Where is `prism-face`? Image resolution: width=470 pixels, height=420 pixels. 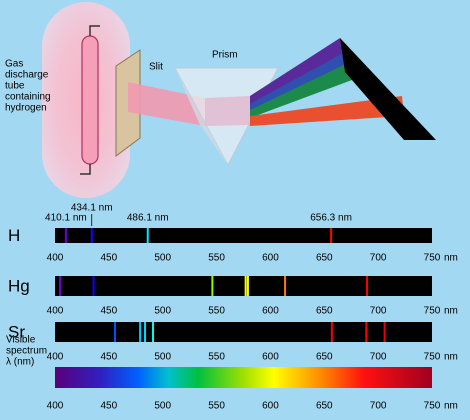 prism-face is located at coordinates (201, 116).